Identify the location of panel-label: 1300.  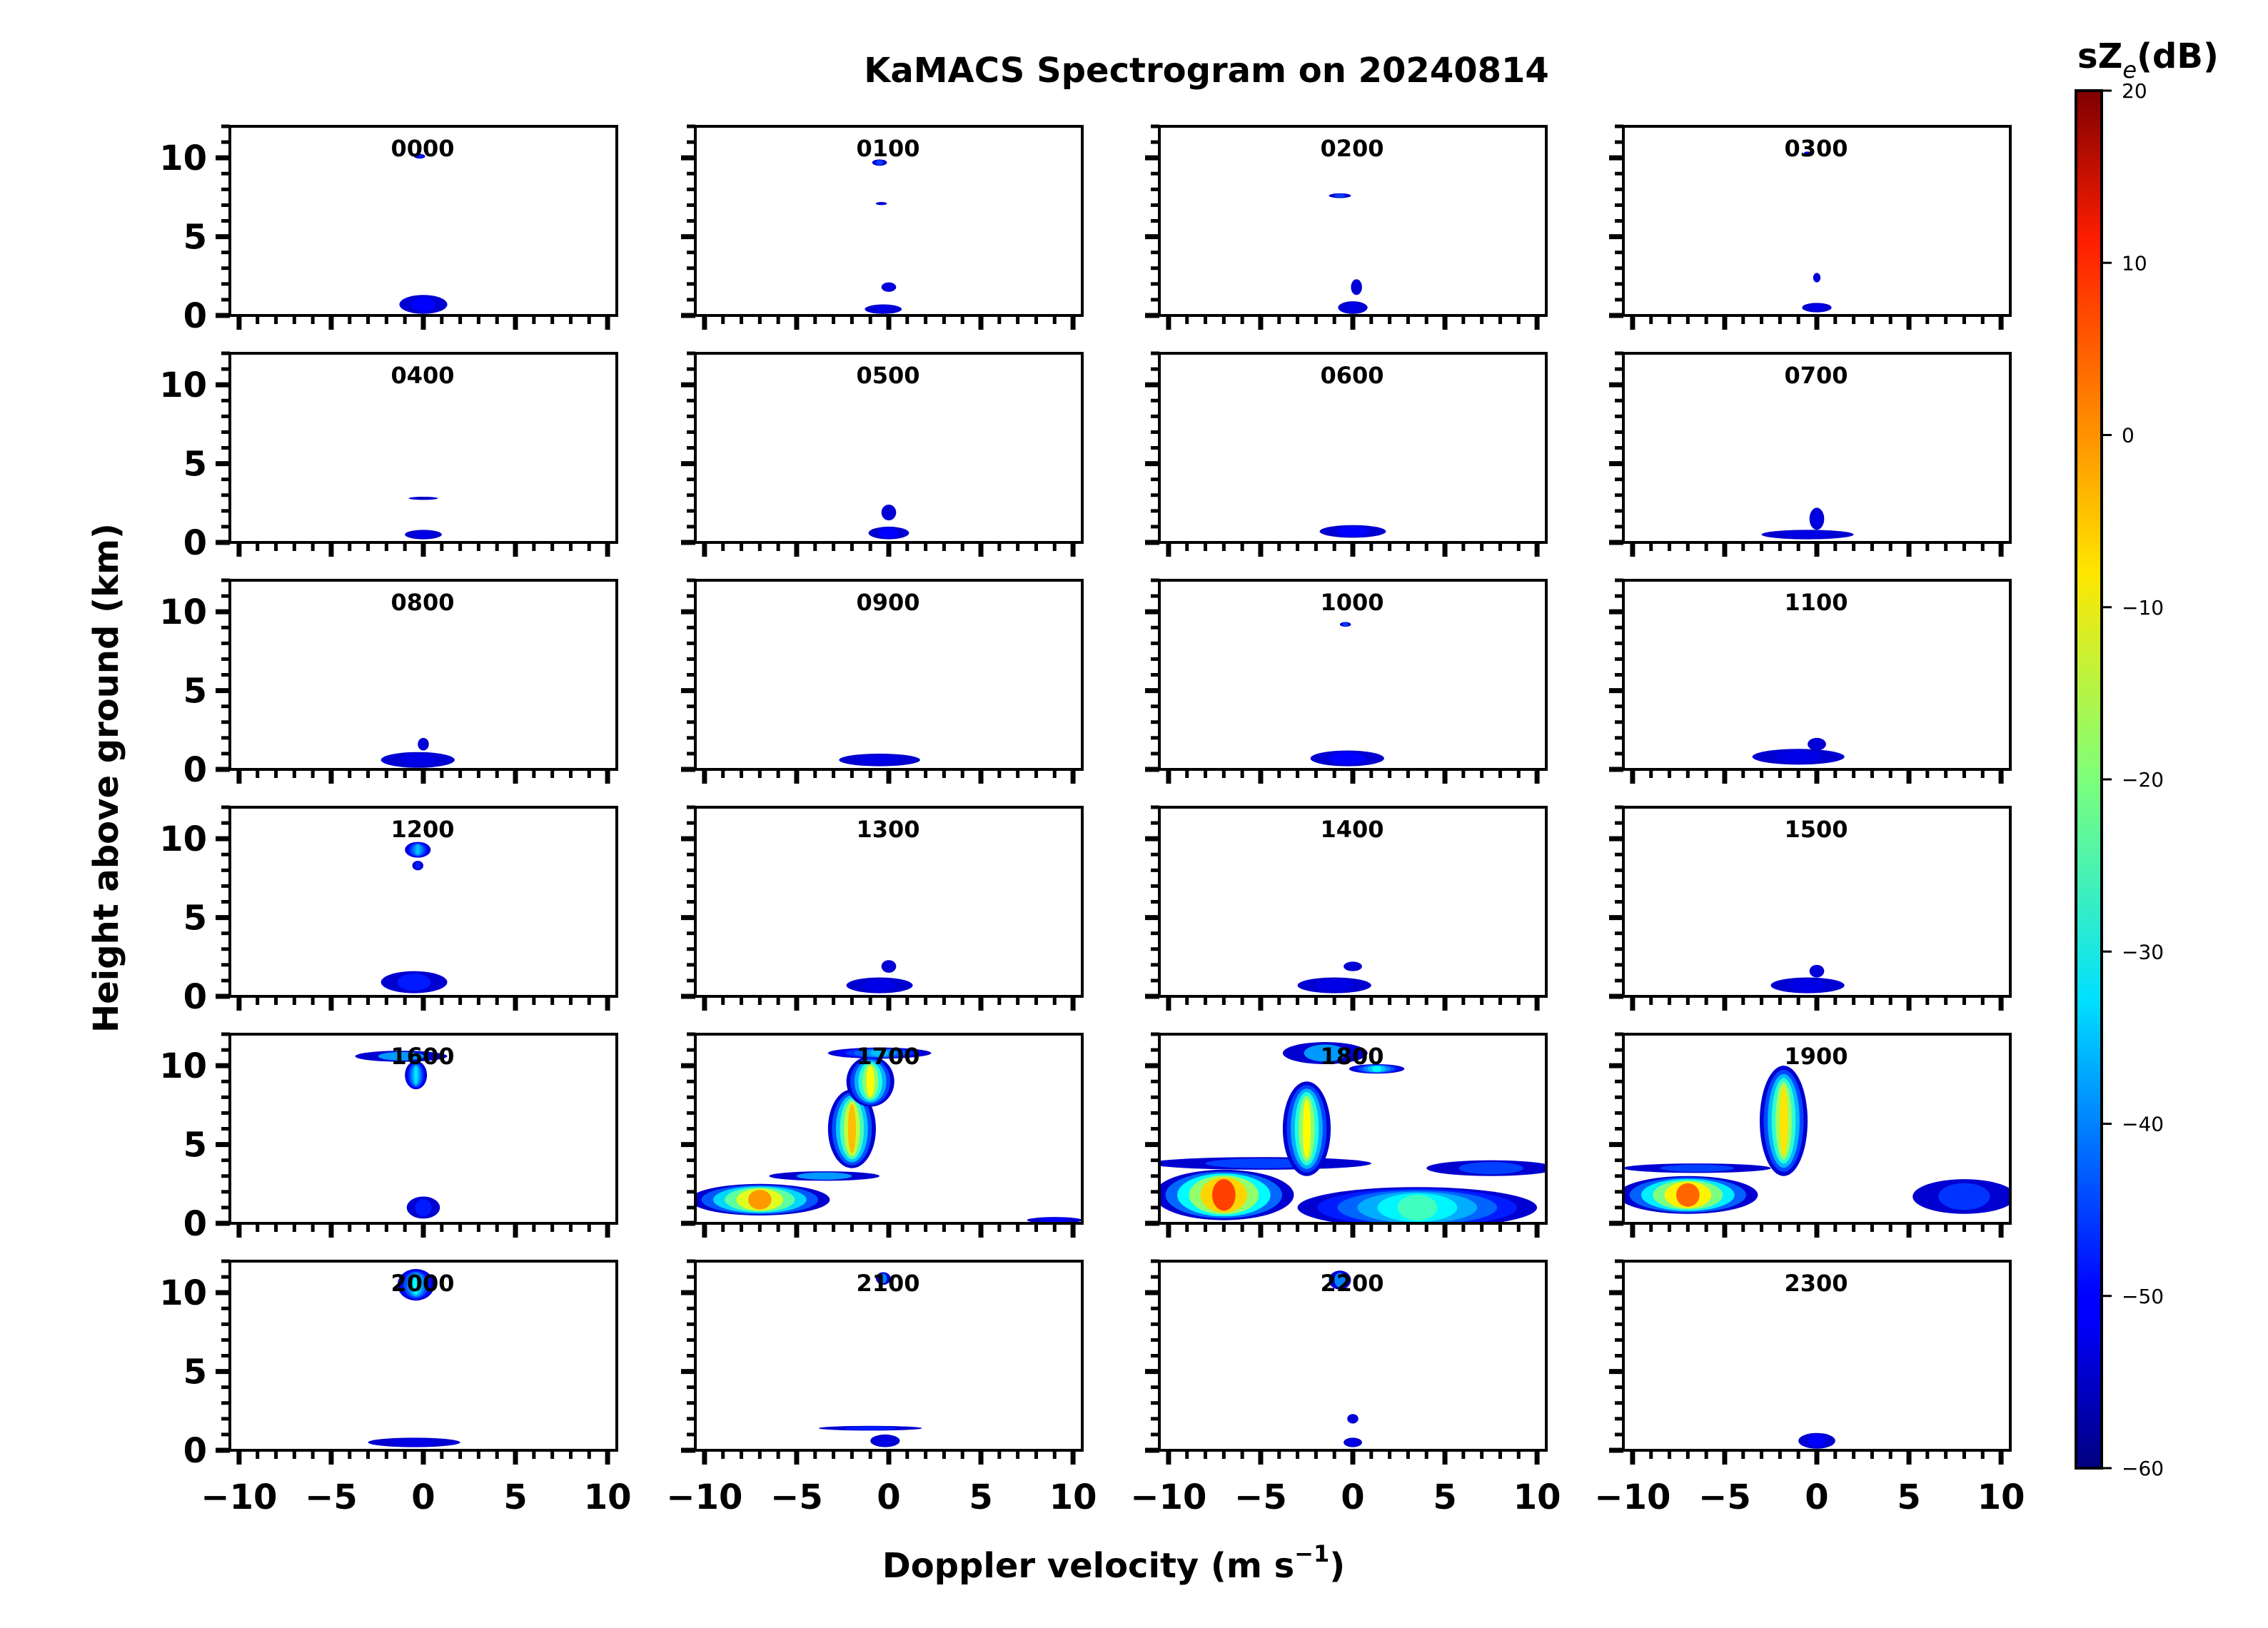
(887, 829).